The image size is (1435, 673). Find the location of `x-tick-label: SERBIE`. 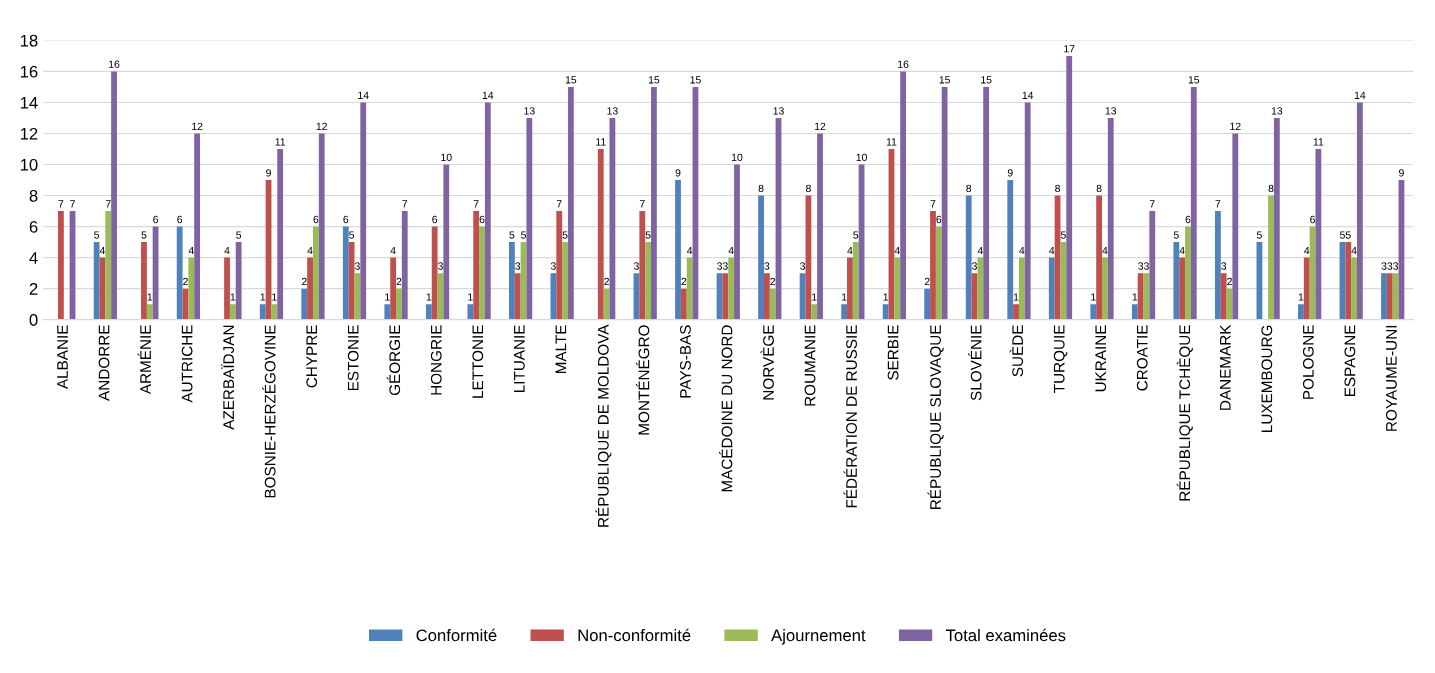

x-tick-label: SERBIE is located at coordinates (893, 352).